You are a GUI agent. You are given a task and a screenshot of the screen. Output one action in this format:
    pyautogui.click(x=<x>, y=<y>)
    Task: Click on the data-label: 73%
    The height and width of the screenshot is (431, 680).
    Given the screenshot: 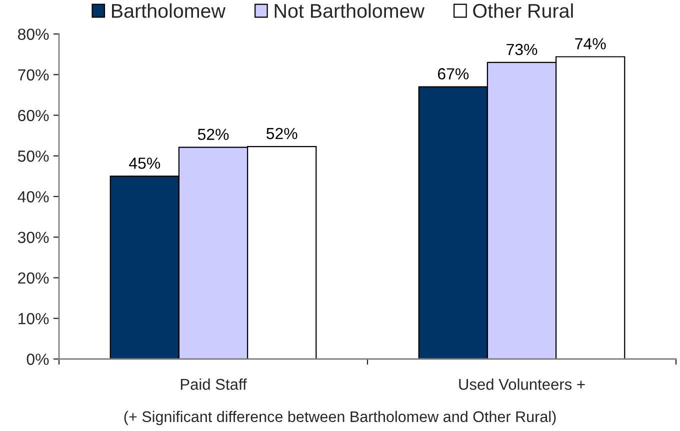 What is the action you would take?
    pyautogui.click(x=522, y=50)
    